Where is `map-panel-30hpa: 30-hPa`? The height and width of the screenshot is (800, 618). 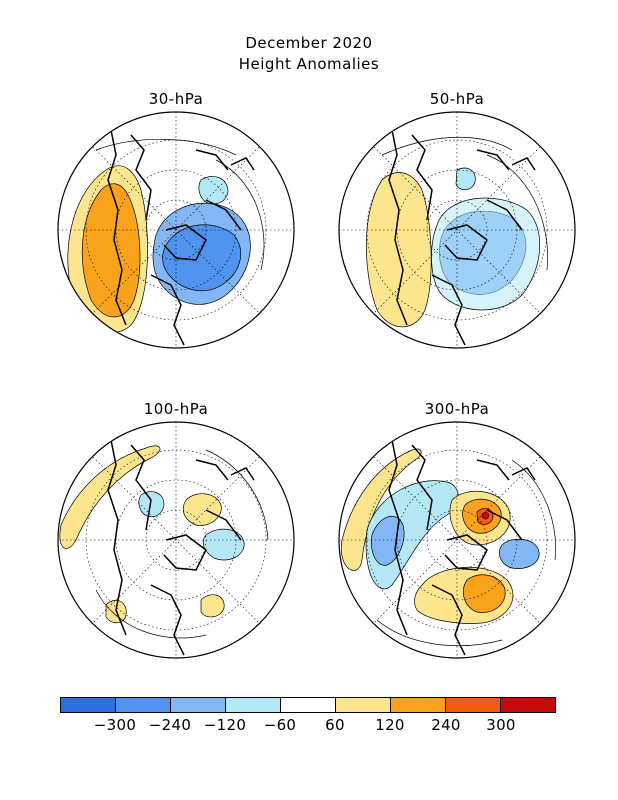 map-panel-30hpa: 30-hPa is located at coordinates (176, 226).